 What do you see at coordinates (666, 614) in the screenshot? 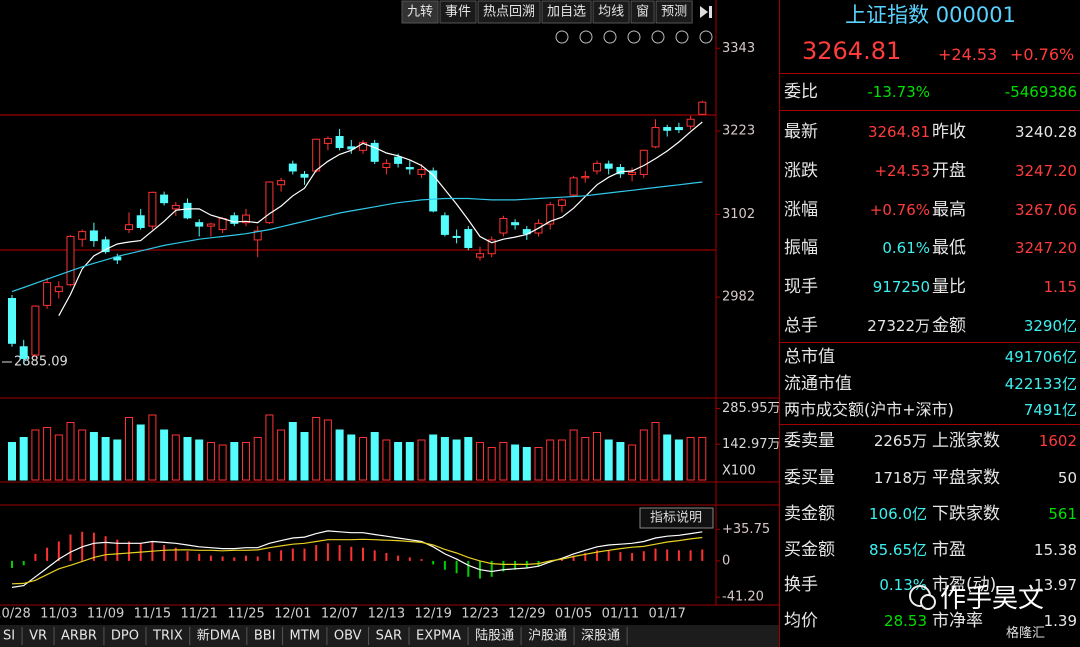
I see `x-tick-label: 01/17` at bounding box center [666, 614].